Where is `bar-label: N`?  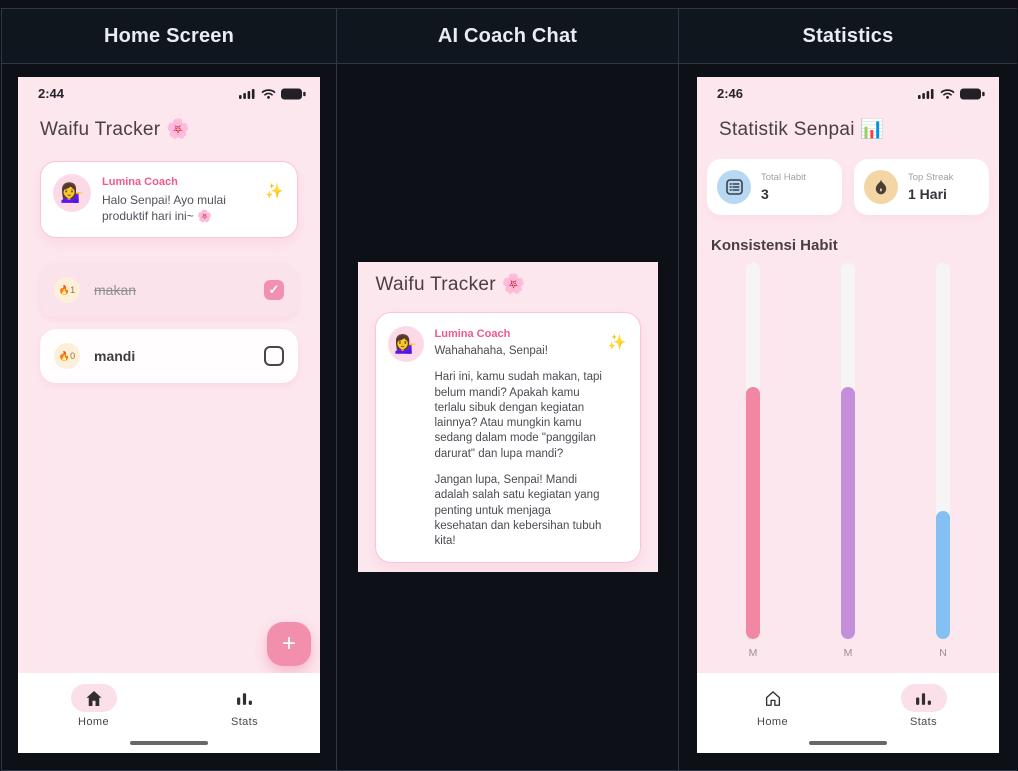
bar-label: N is located at coordinates (943, 653).